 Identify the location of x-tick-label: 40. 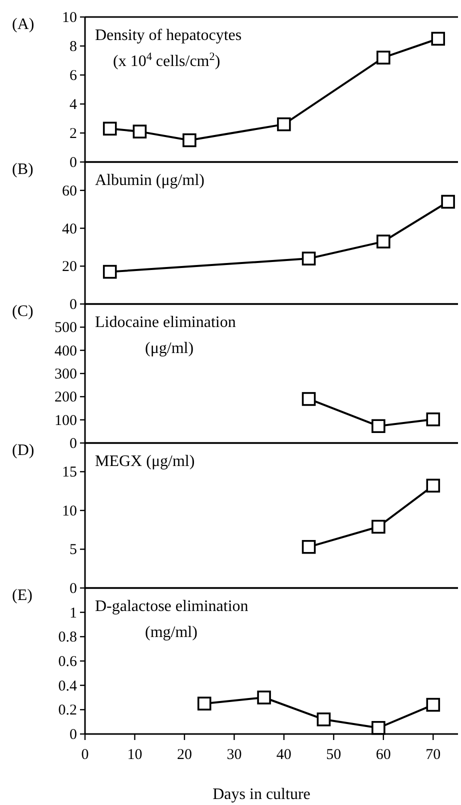
(284, 755).